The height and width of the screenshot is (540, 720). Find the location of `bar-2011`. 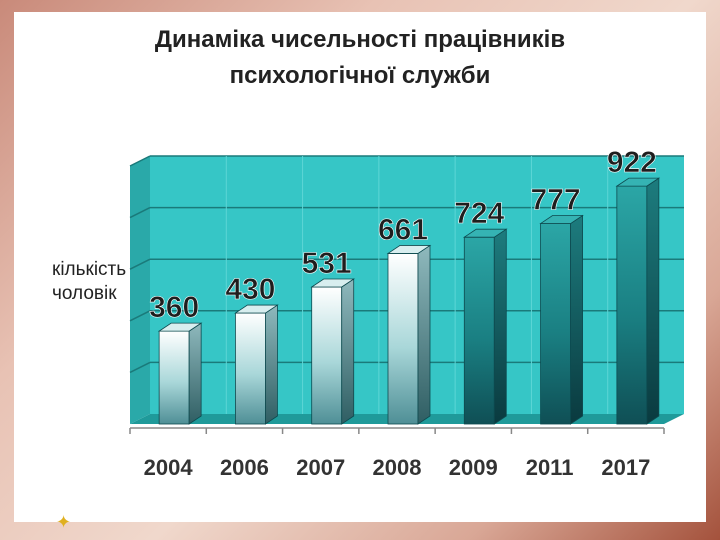

bar-2011 is located at coordinates (555, 324).